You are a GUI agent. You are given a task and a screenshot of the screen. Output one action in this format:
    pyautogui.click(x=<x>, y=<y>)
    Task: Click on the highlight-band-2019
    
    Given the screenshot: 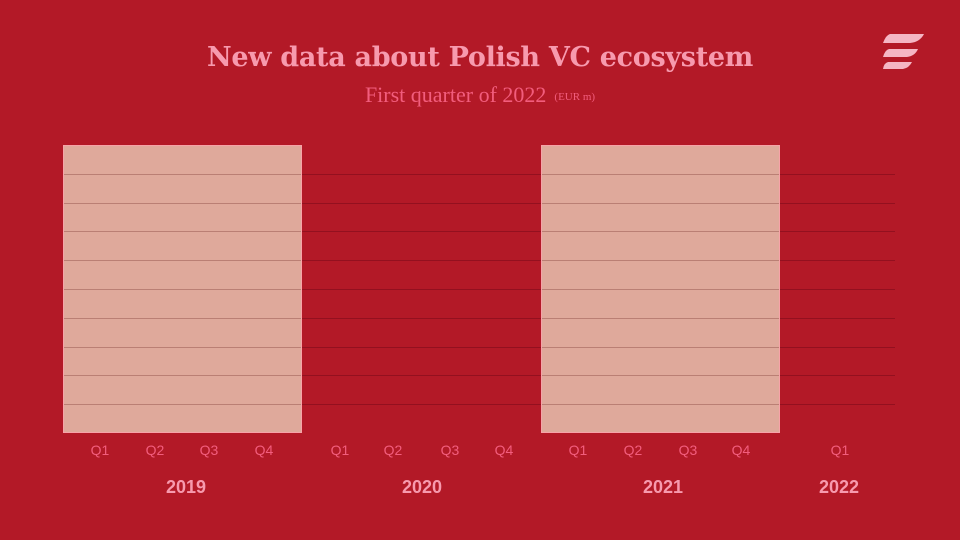 What is the action you would take?
    pyautogui.click(x=182, y=289)
    